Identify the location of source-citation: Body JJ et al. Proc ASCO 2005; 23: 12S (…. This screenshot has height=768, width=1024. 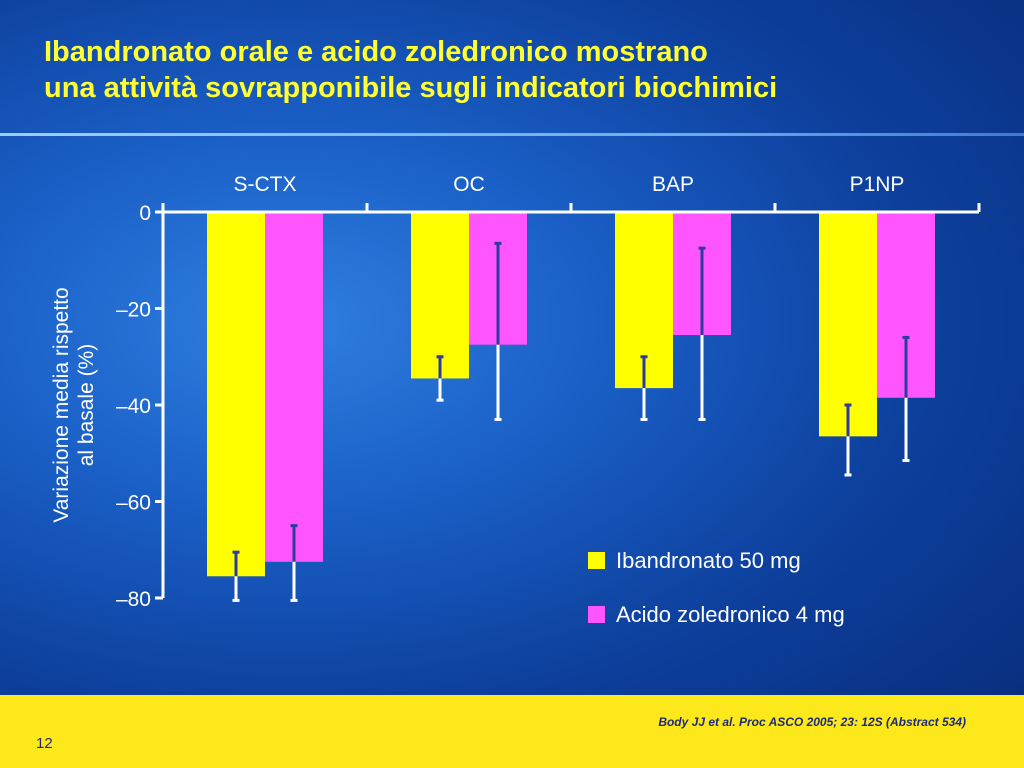
(812, 722).